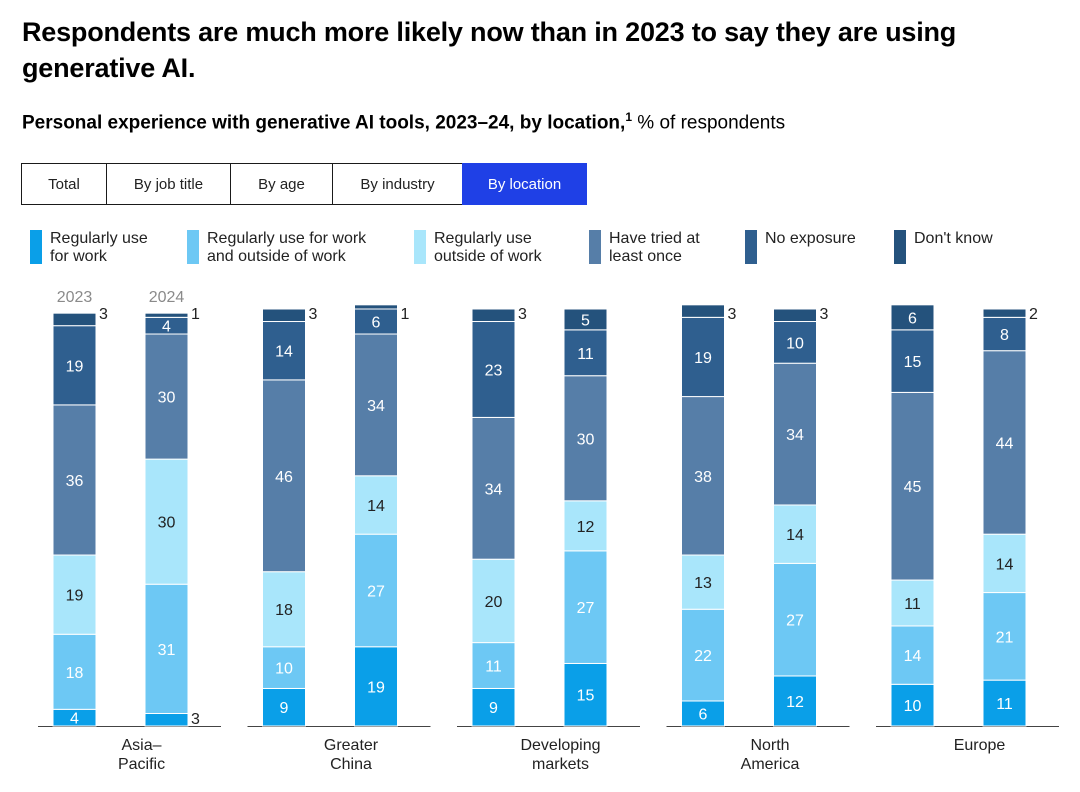 The width and height of the screenshot is (1080, 792). What do you see at coordinates (769, 745) in the screenshot?
I see `category-label-north-america: North` at bounding box center [769, 745].